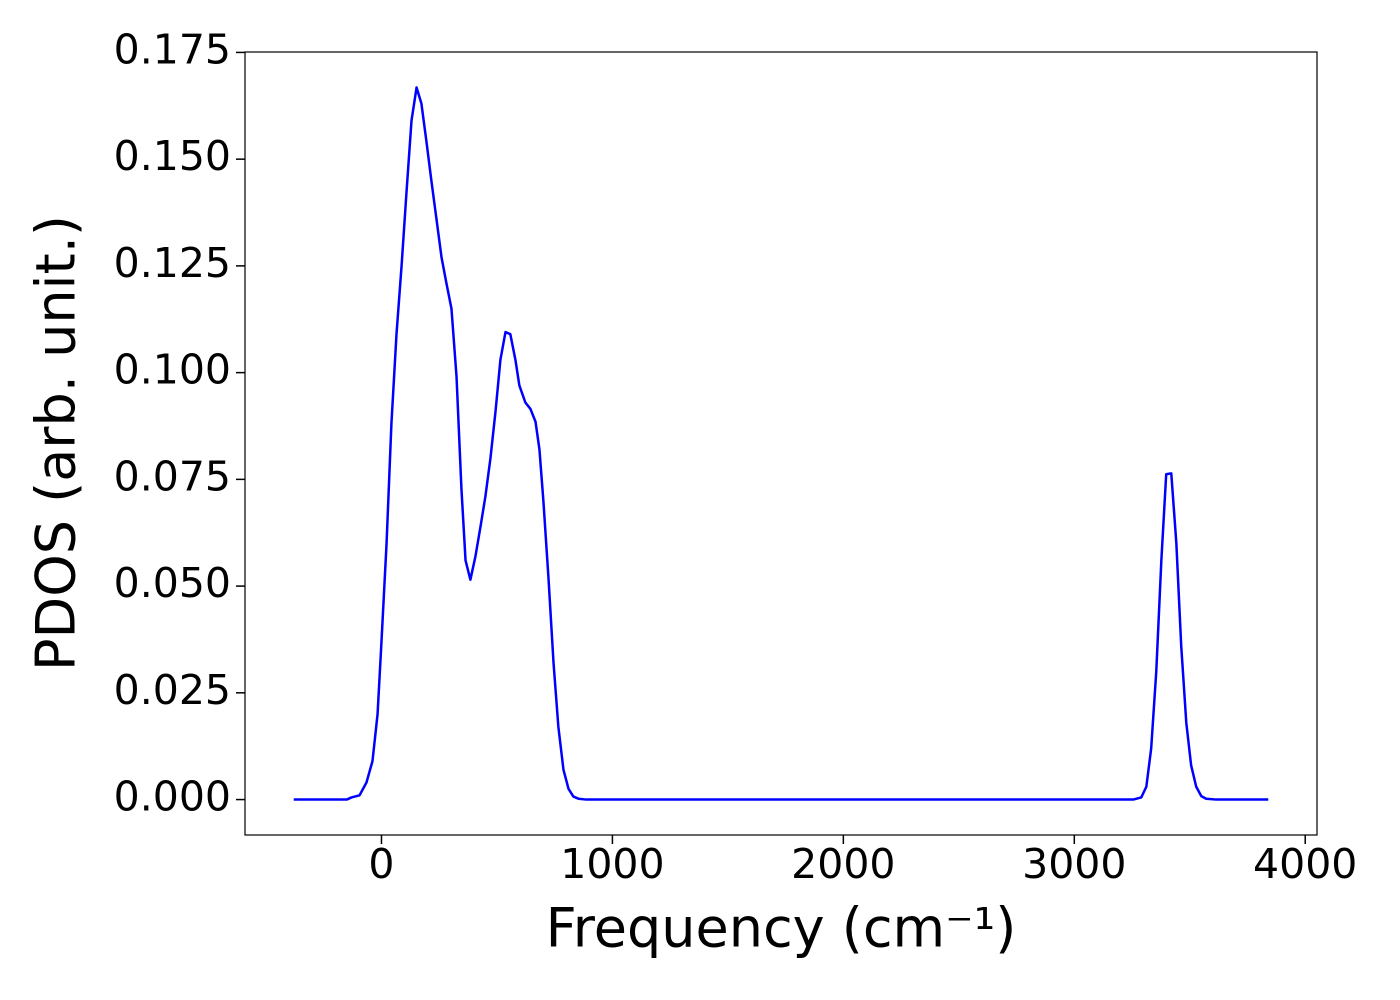 The image size is (1400, 1000). I want to click on y-tick-label: 0.100, so click(172, 370).